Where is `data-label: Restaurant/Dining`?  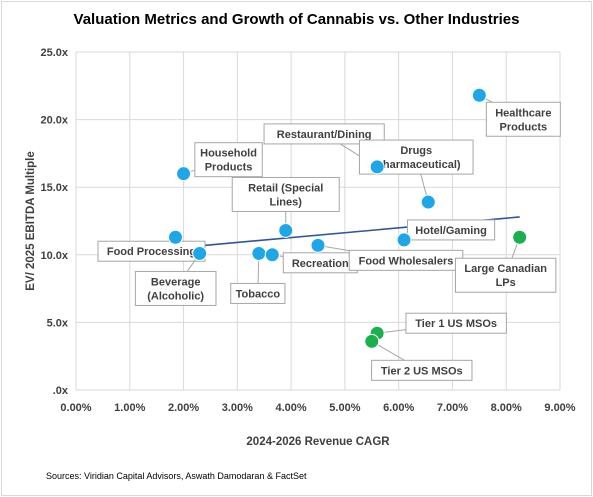 data-label: Restaurant/Dining is located at coordinates (324, 135).